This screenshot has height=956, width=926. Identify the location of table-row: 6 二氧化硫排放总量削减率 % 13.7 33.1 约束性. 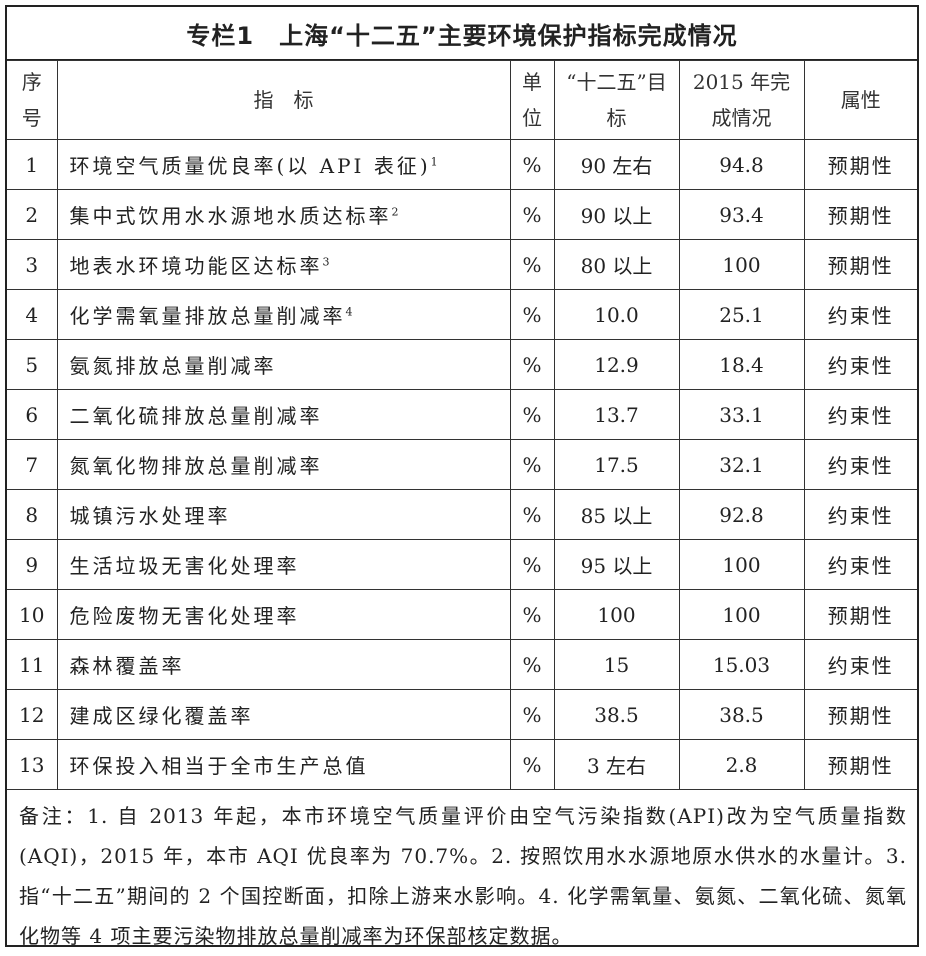
(462, 414).